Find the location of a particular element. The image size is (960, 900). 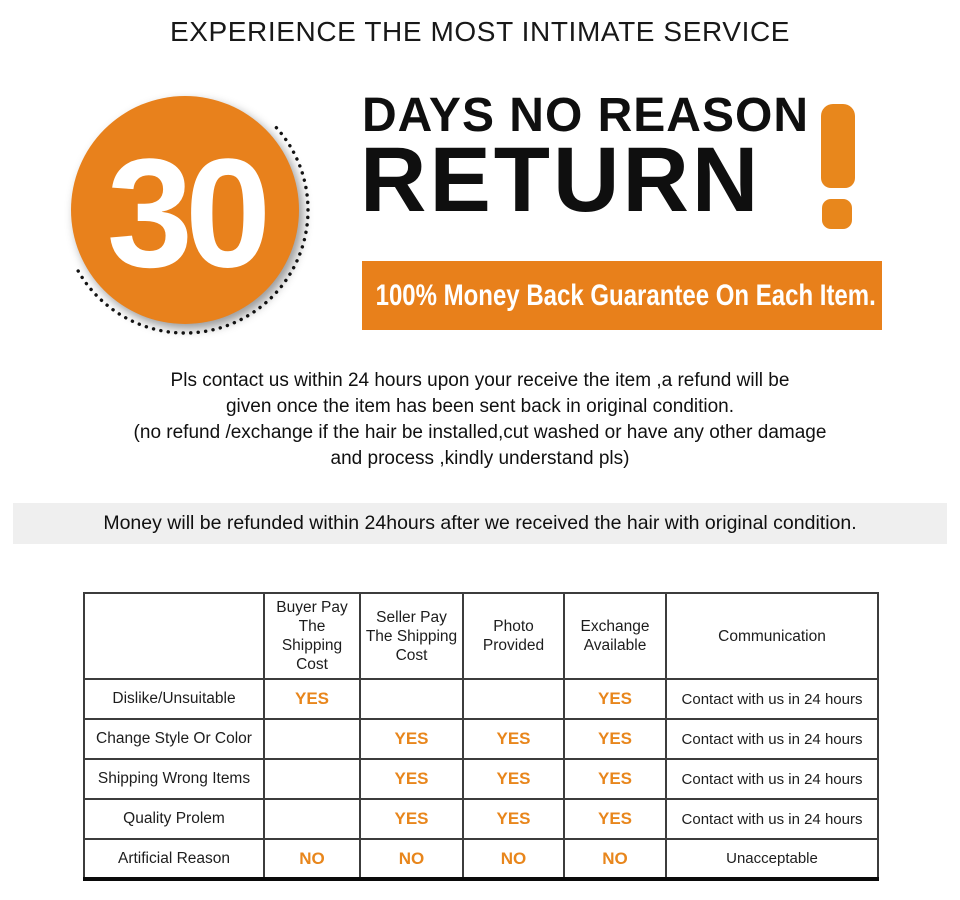

headline-line1: DAYS NO REASON is located at coordinates (585, 115).